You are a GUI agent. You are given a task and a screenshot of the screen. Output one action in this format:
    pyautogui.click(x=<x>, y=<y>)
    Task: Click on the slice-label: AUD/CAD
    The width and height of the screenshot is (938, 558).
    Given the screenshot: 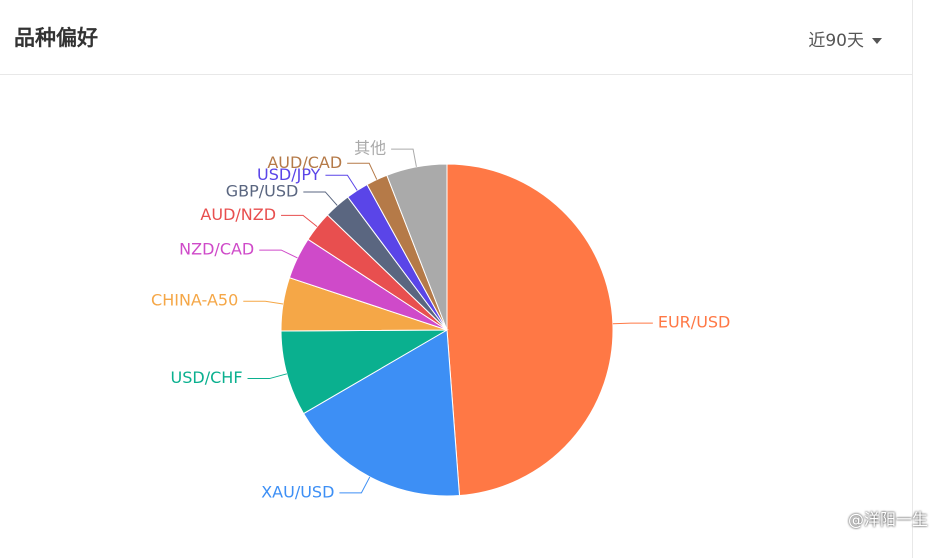 What is the action you would take?
    pyautogui.click(x=304, y=162)
    